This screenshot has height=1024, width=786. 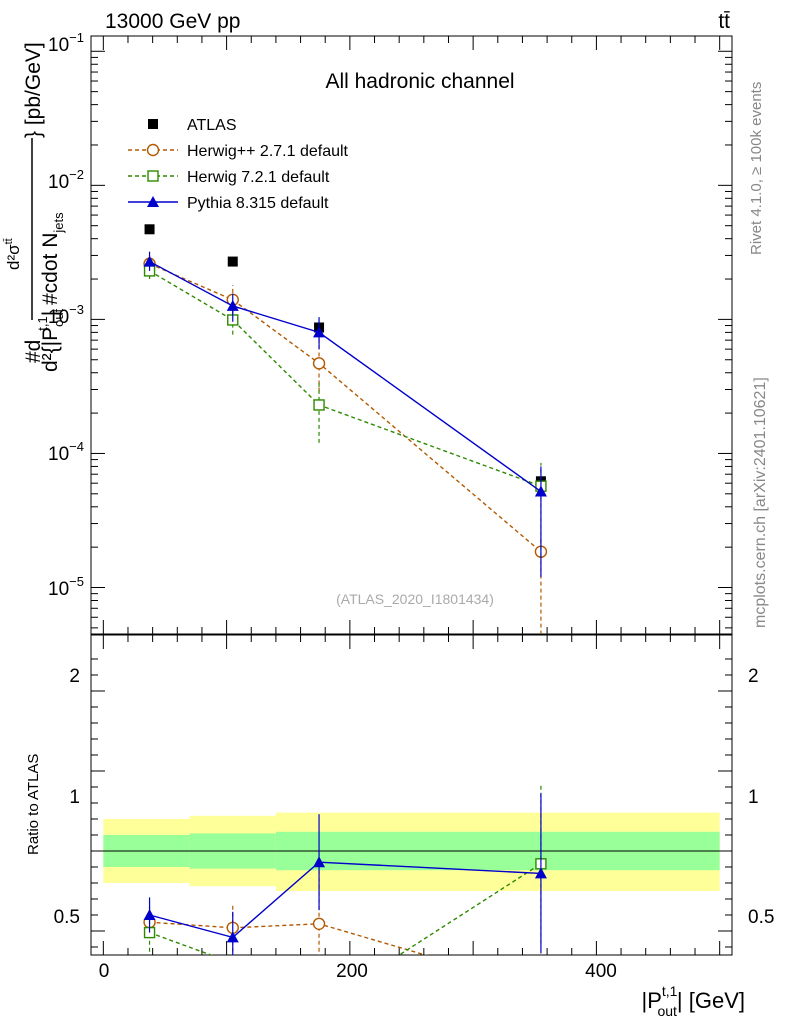 I want to click on legend-marker-herwigpp, so click(x=153, y=150).